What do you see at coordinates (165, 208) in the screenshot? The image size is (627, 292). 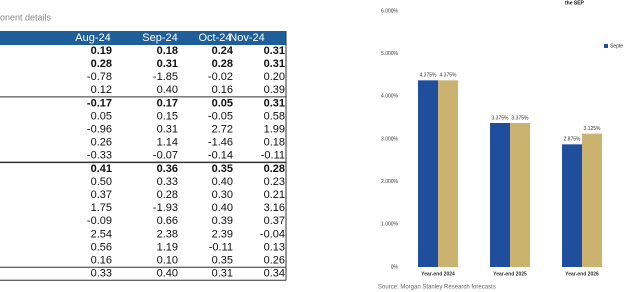 I see `table-cell: -1.93` at bounding box center [165, 208].